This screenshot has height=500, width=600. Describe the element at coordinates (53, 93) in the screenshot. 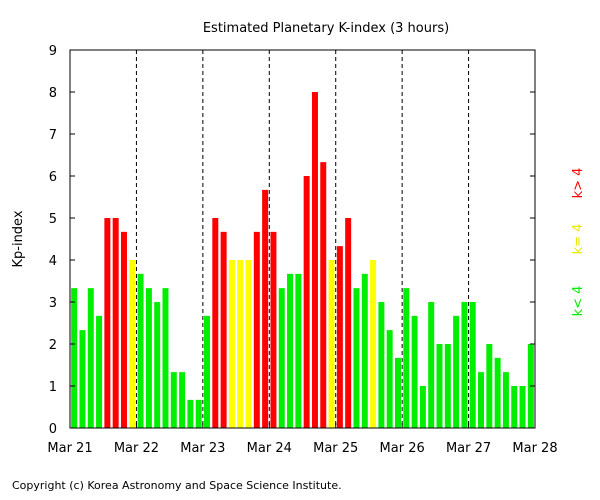

I see `y-tick-label: 8` at that location.